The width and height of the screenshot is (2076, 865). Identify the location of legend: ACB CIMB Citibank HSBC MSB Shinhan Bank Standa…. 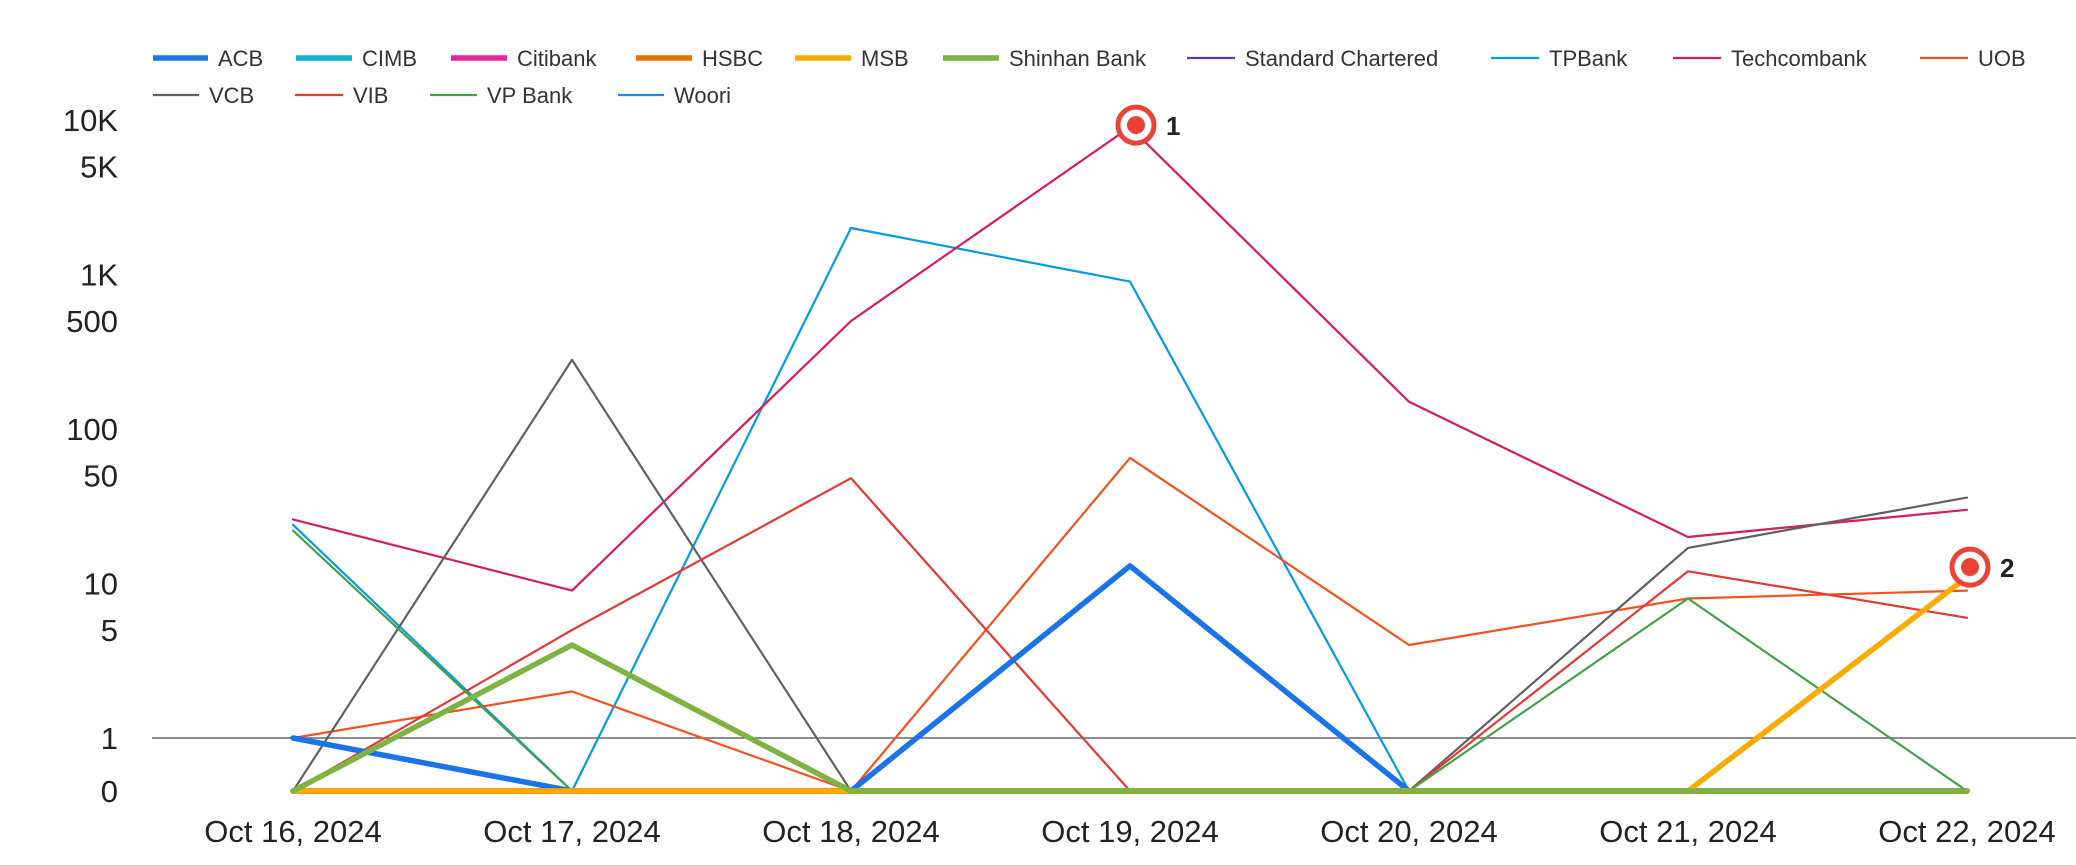
(1089, 77).